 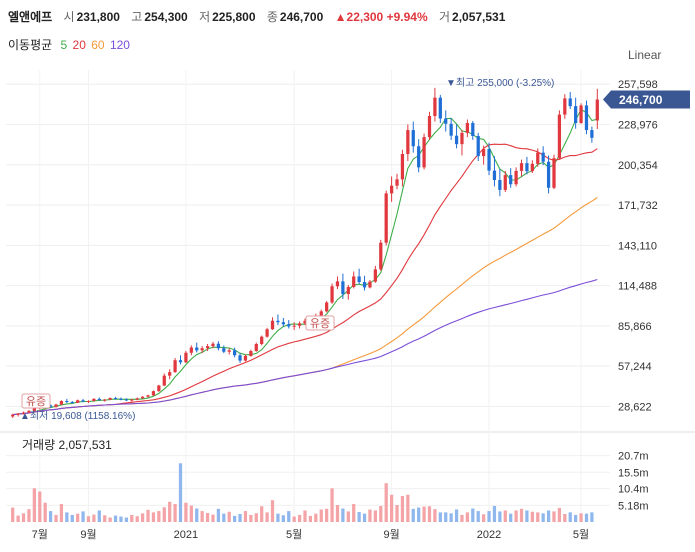 What do you see at coordinates (581, 534) in the screenshot?
I see `time-axis-label: 5월` at bounding box center [581, 534].